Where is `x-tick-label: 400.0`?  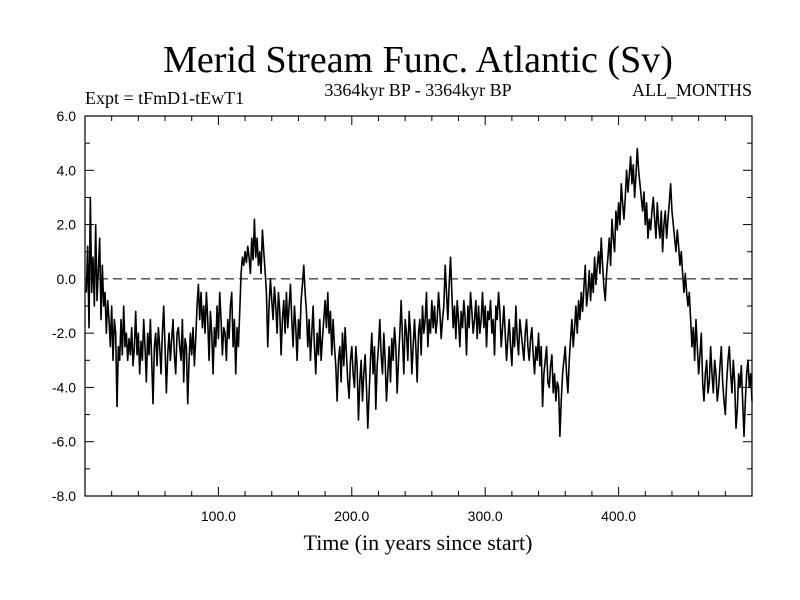
x-tick-label: 400.0 is located at coordinates (618, 516).